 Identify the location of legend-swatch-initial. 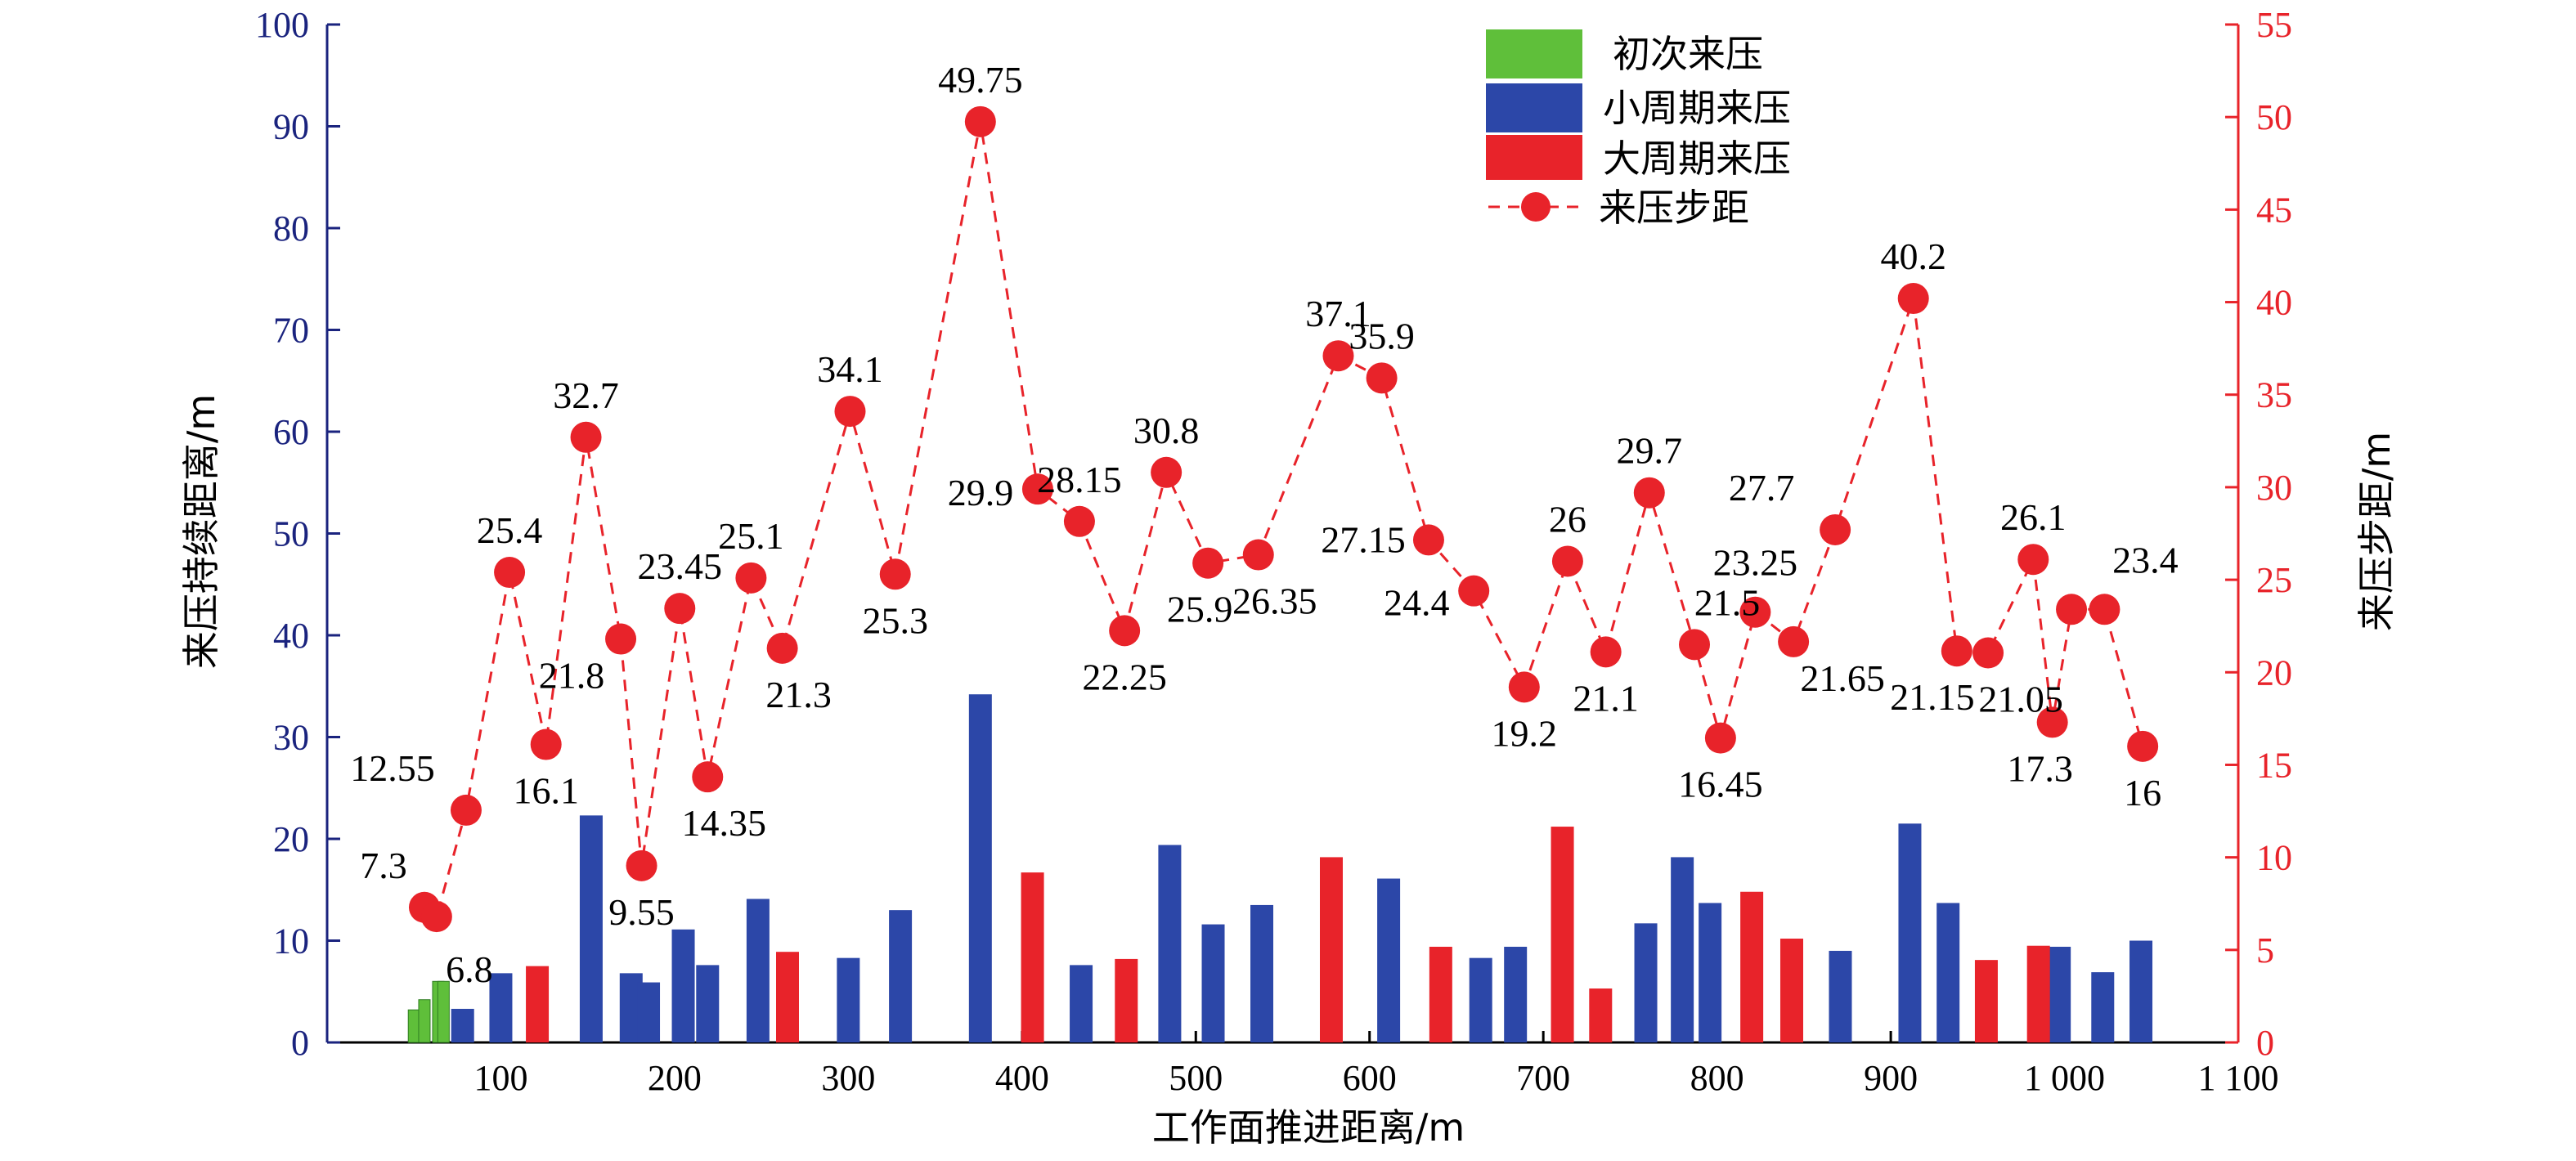
(1534, 53).